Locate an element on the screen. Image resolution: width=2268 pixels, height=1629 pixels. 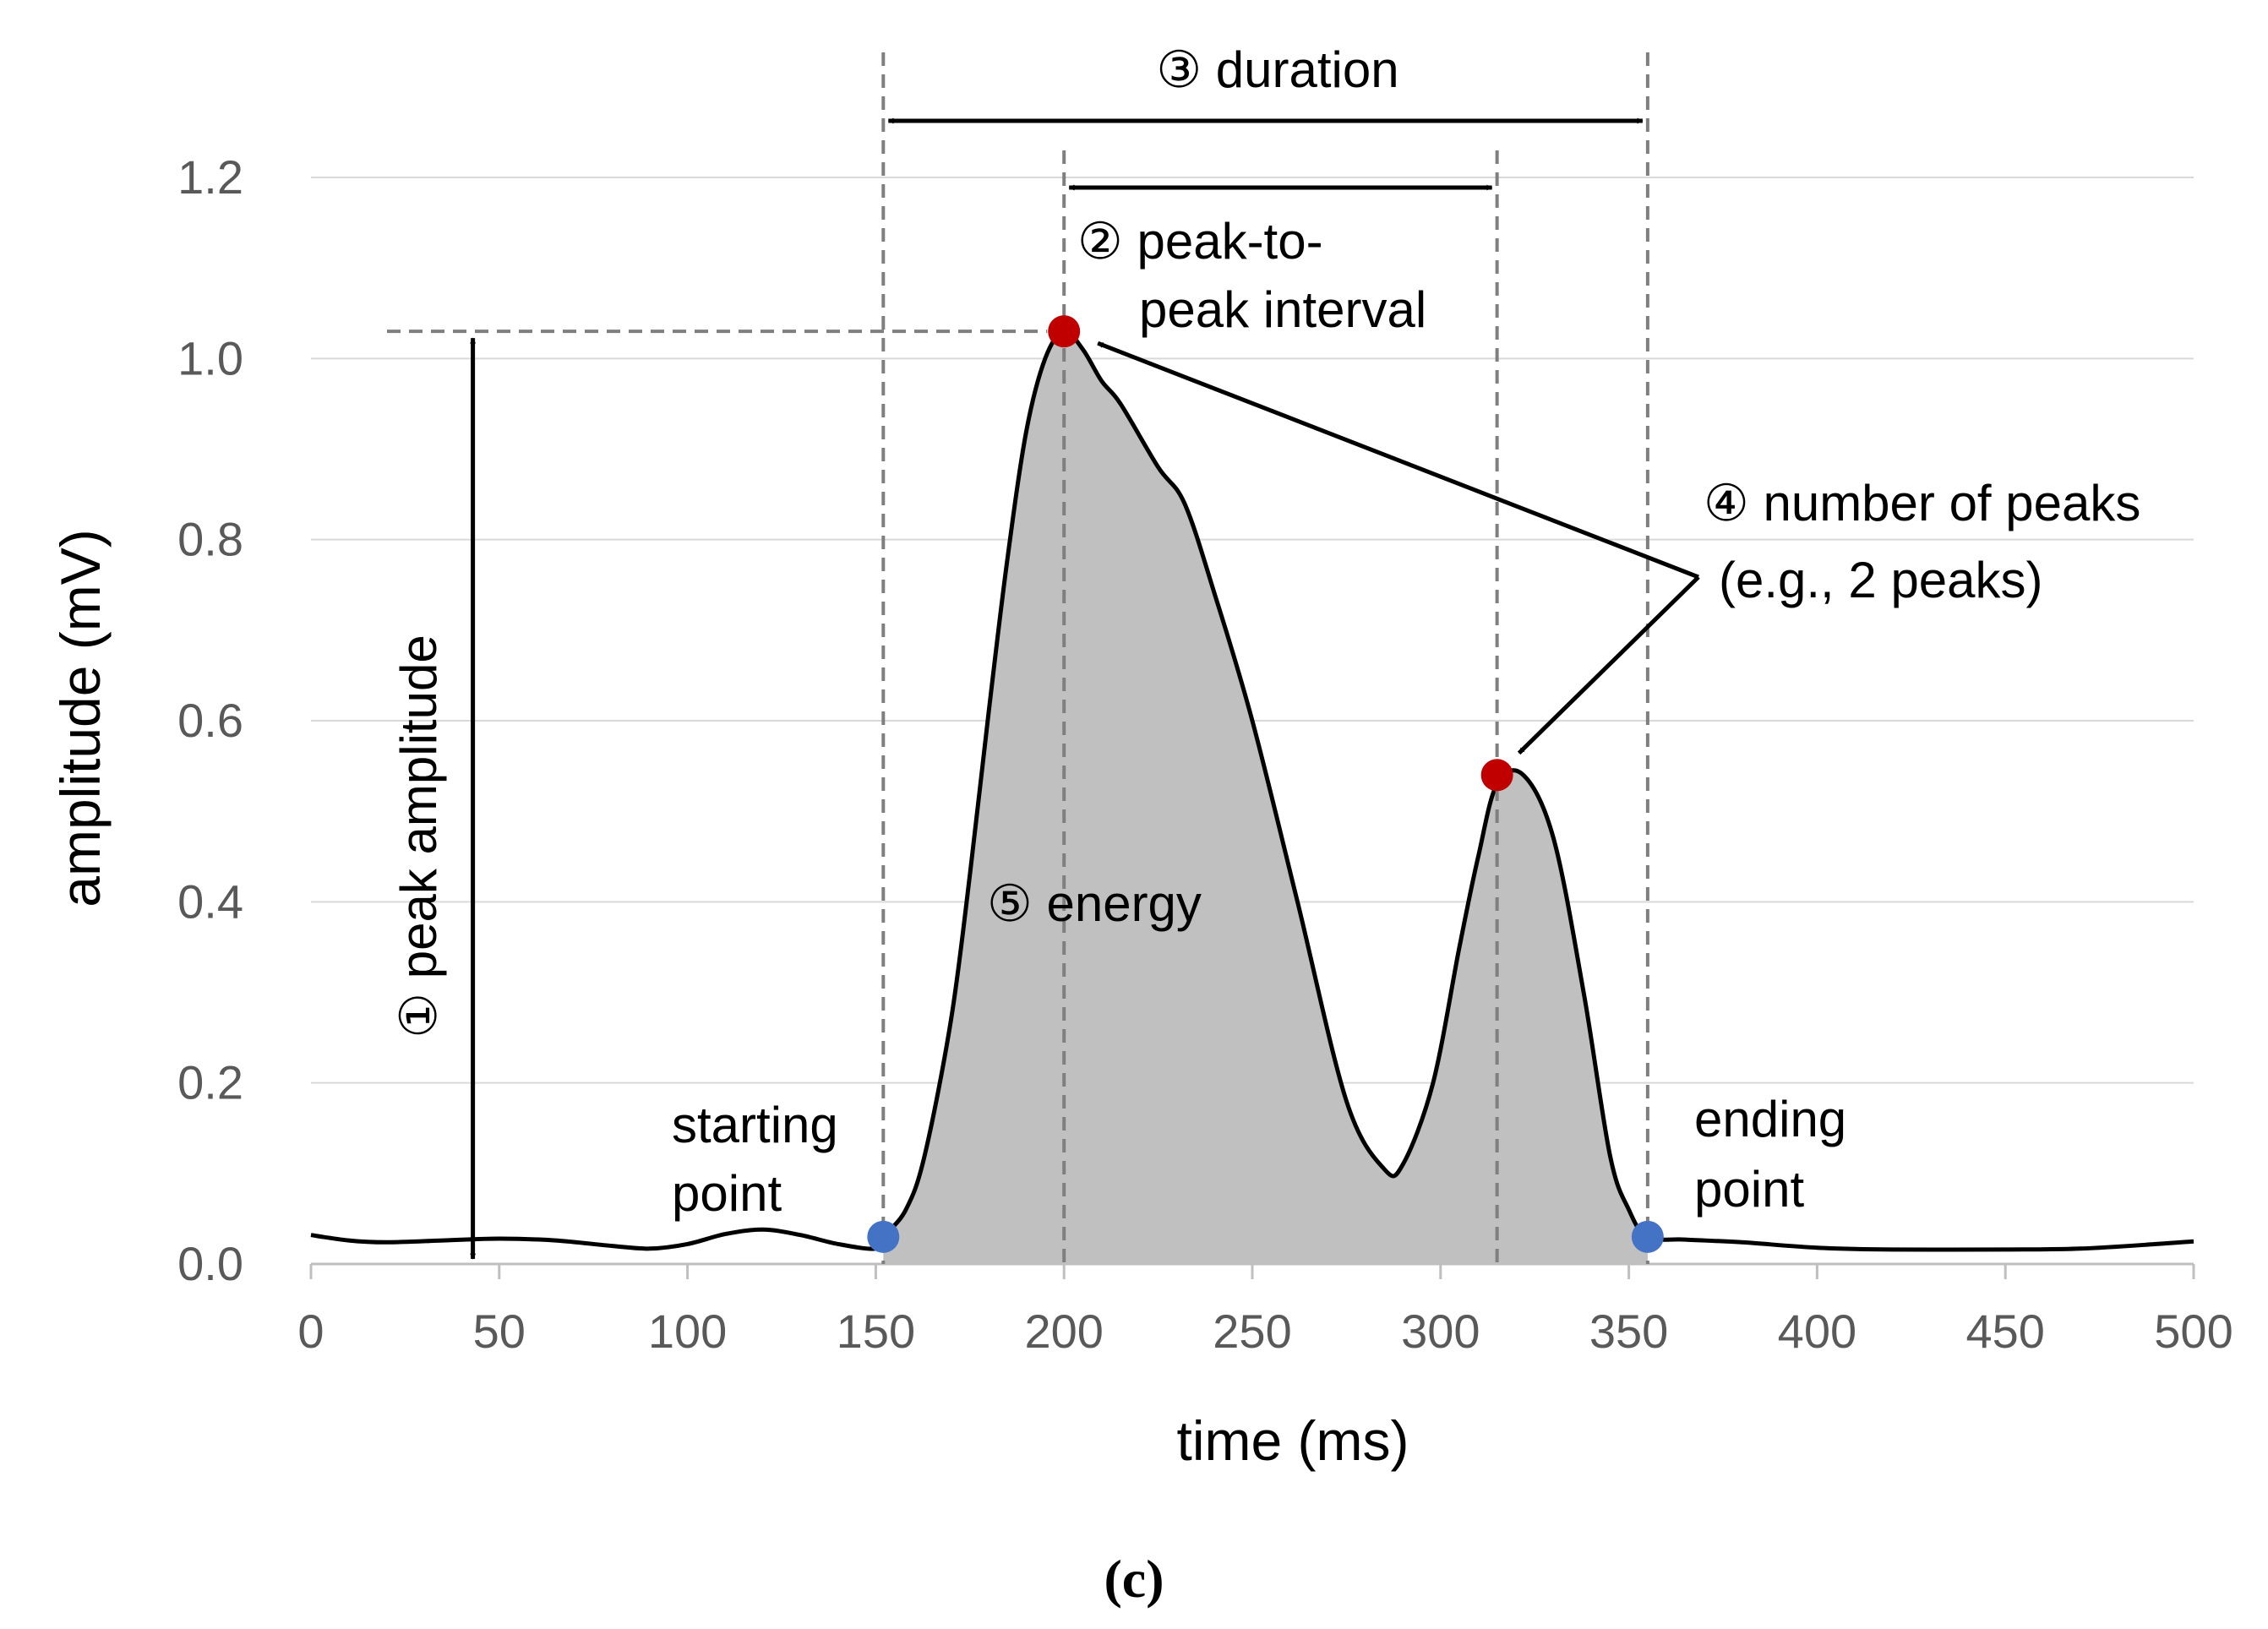
panel-label: (c) is located at coordinates (1134, 1579).